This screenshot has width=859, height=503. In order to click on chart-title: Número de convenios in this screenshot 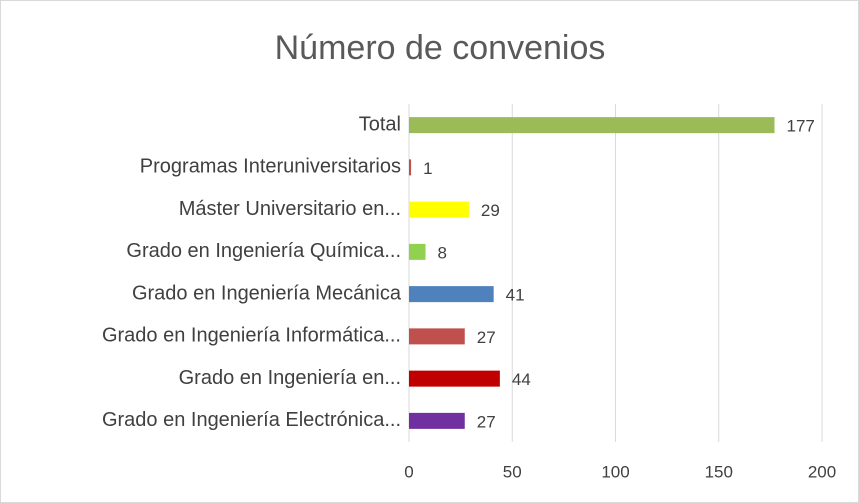, I will do `click(440, 48)`.